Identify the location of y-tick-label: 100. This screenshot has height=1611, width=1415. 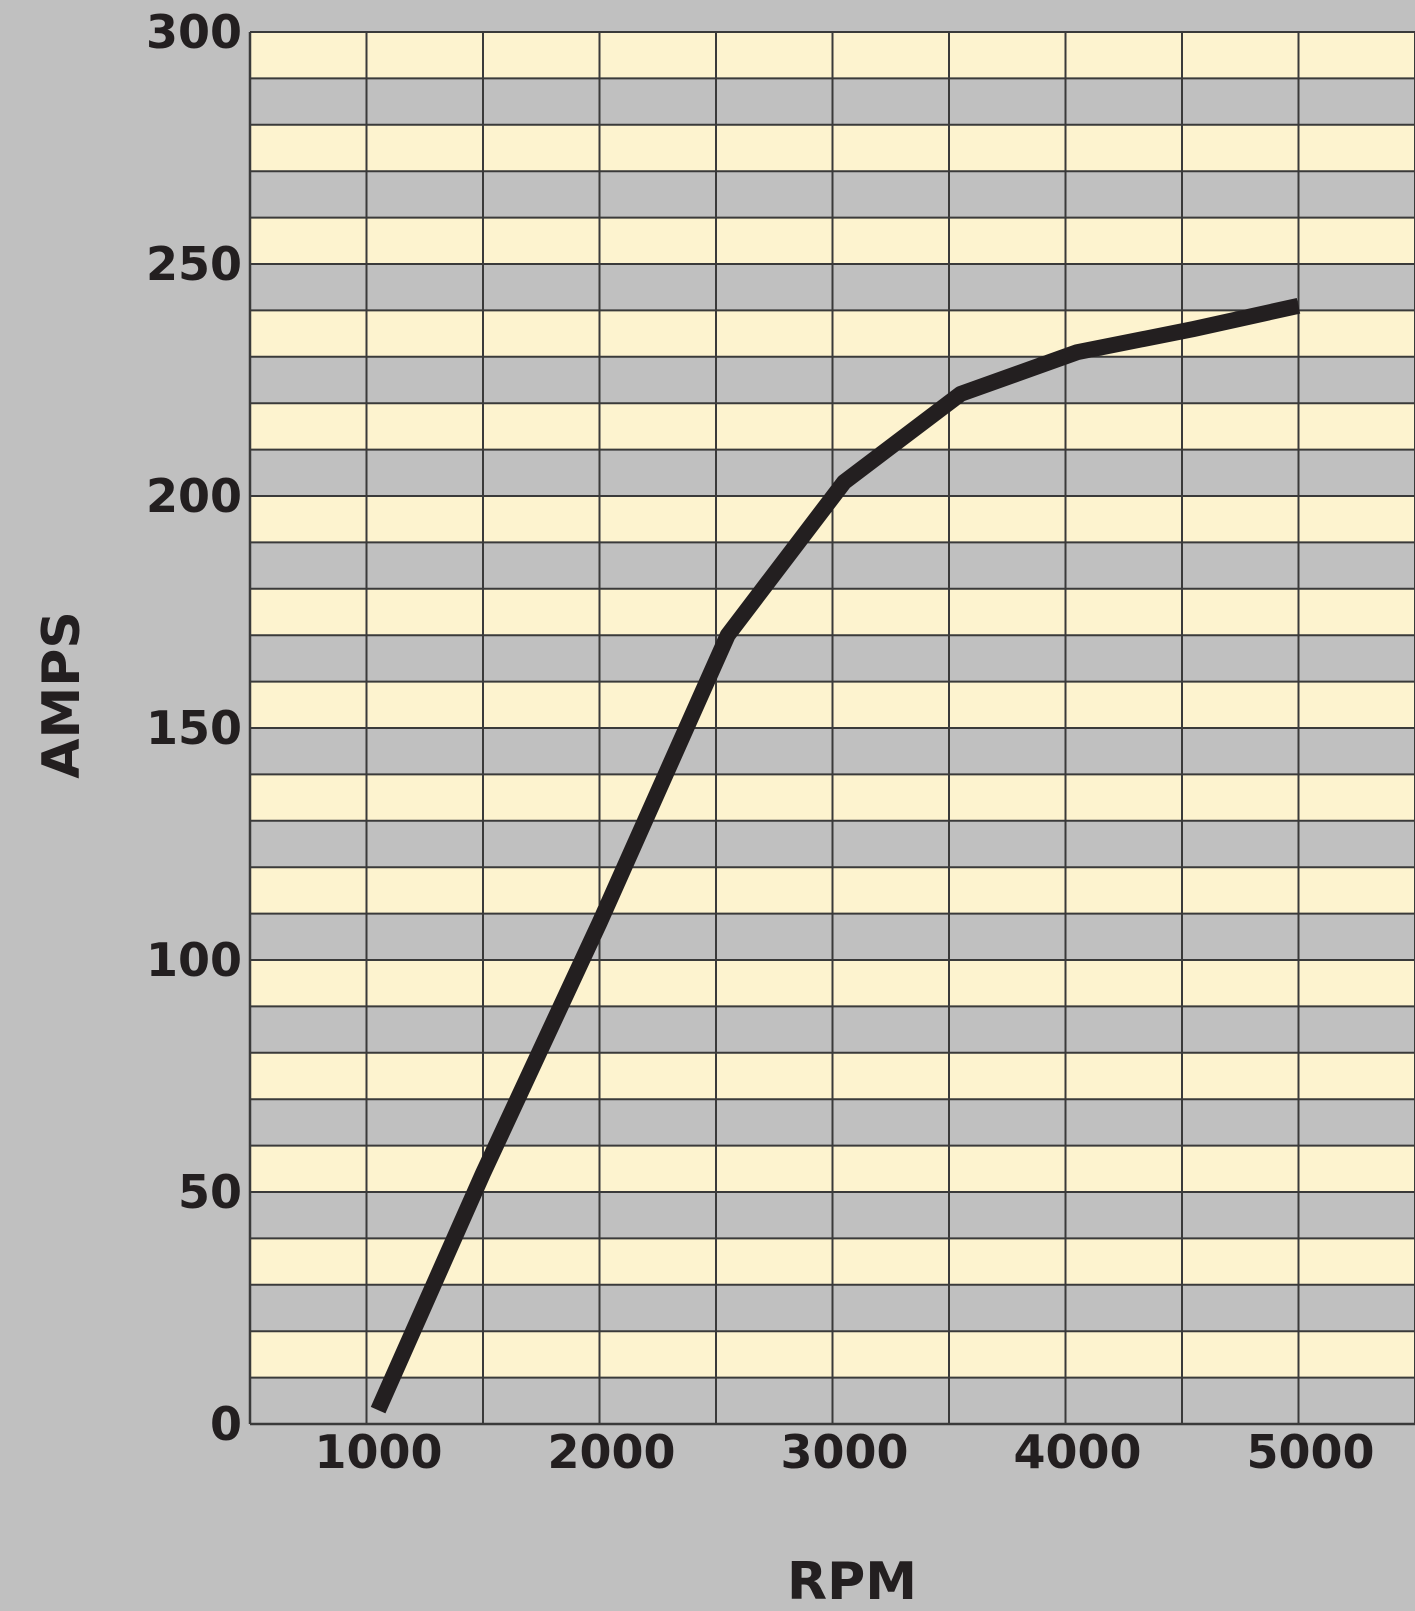
(194, 960).